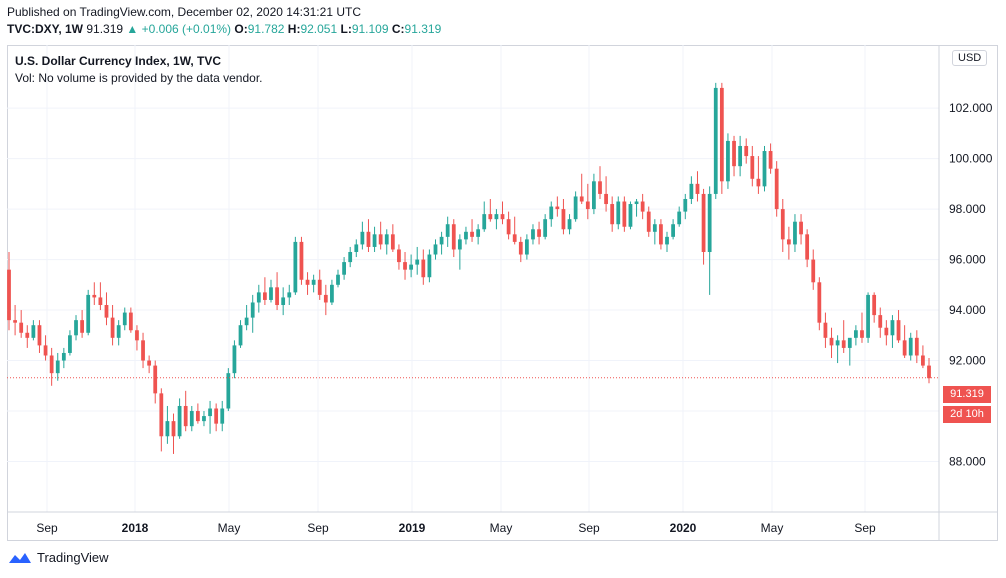 The width and height of the screenshot is (1006, 578). I want to click on y-tick-label: 96.000, so click(967, 260).